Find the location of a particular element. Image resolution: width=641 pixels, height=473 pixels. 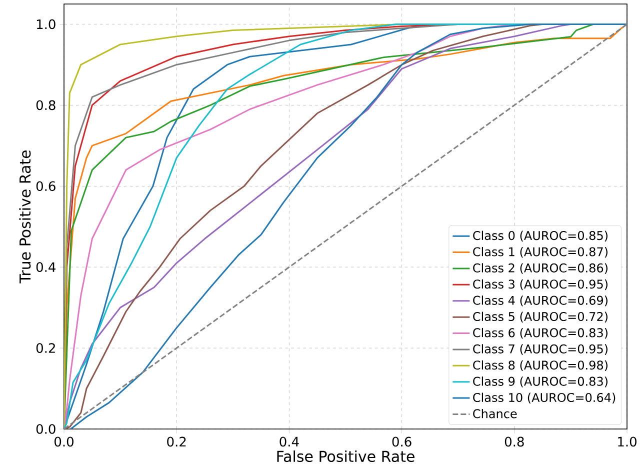

x-tick-label: 1.0 is located at coordinates (627, 441).